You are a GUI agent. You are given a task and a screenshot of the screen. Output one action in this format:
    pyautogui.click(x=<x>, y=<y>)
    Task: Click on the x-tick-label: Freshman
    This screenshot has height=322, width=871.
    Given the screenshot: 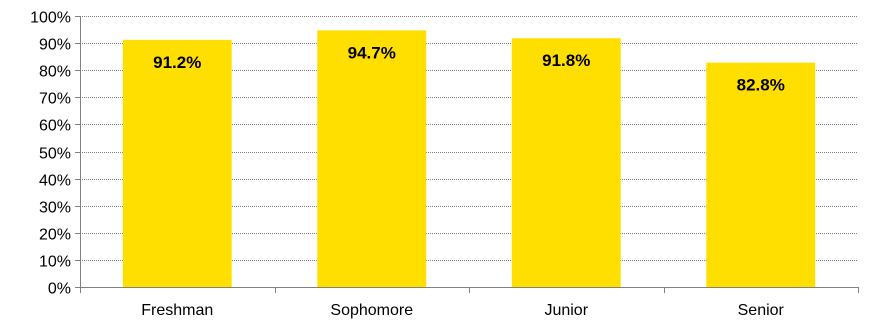 What is the action you would take?
    pyautogui.click(x=177, y=310)
    